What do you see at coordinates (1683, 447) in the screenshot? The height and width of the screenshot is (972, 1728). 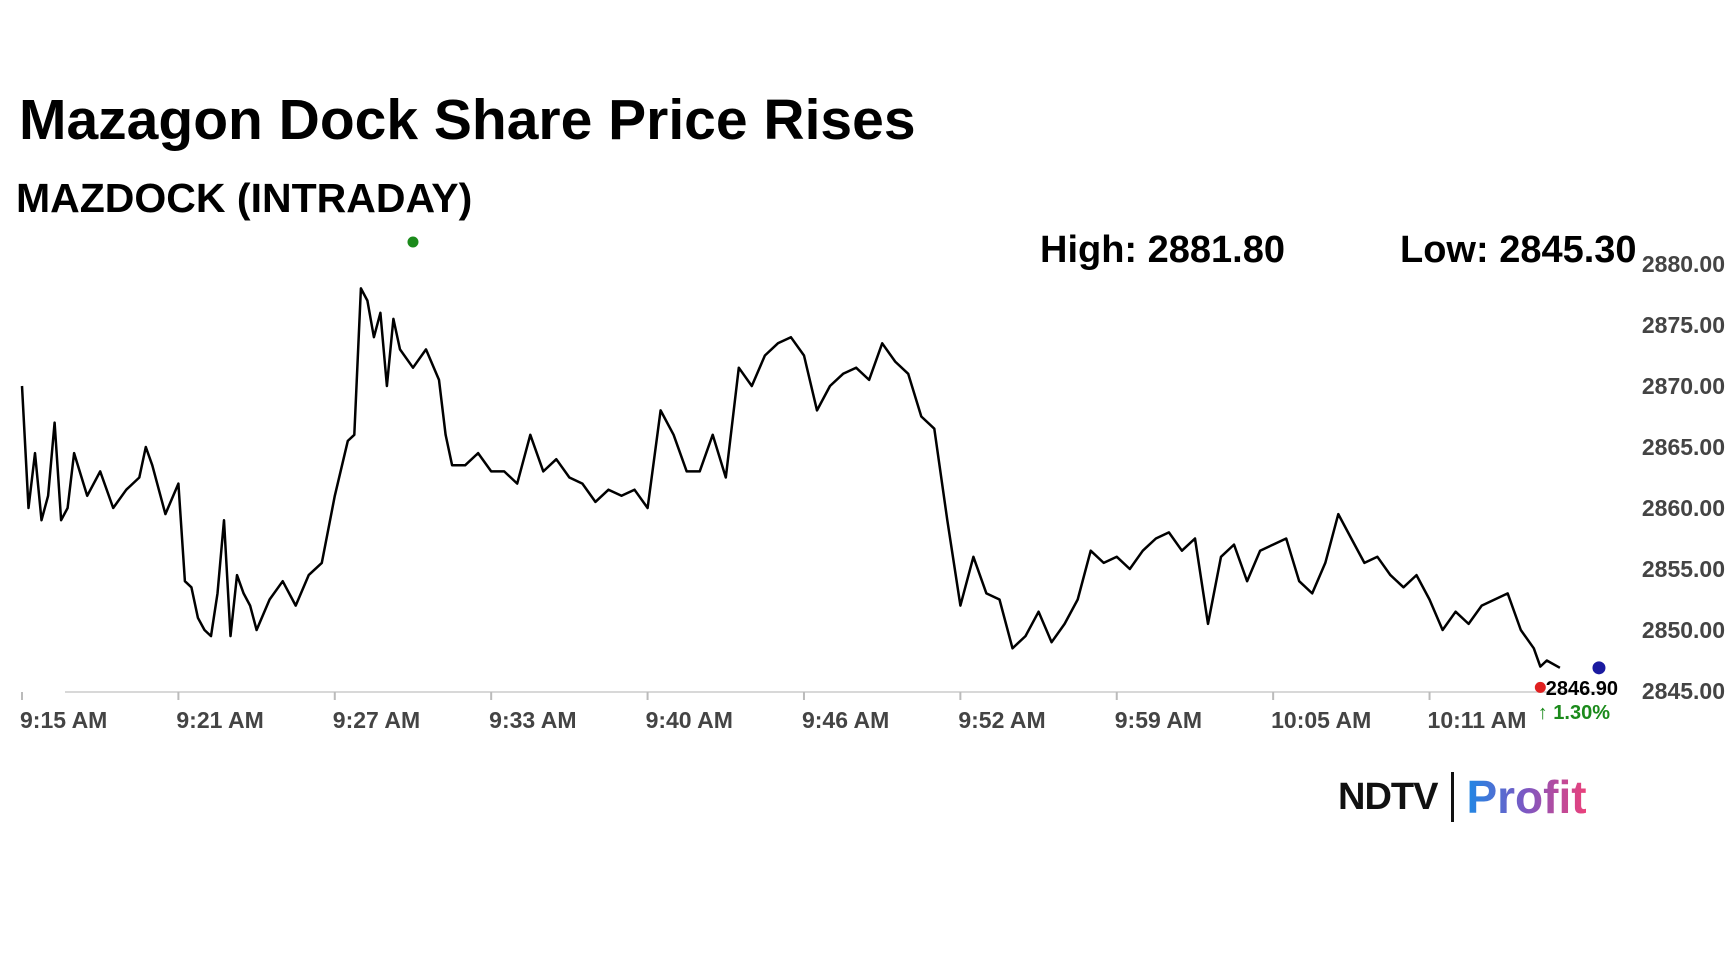 I see `y-tick-label: 2865.00` at bounding box center [1683, 447].